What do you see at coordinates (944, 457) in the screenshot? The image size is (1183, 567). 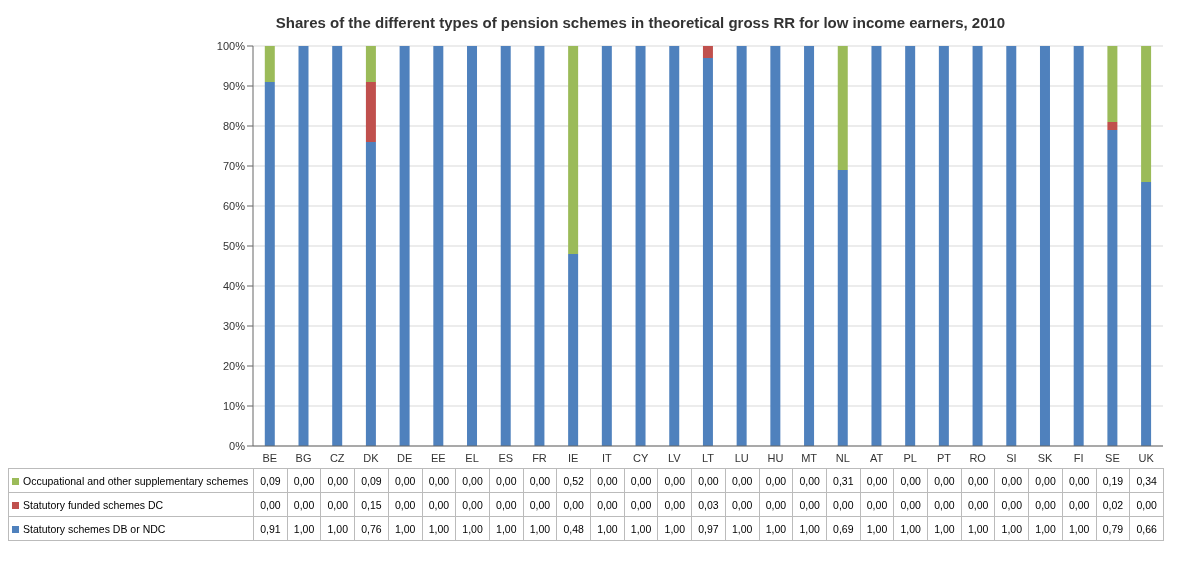 I see `x-tick-label: PT` at bounding box center [944, 457].